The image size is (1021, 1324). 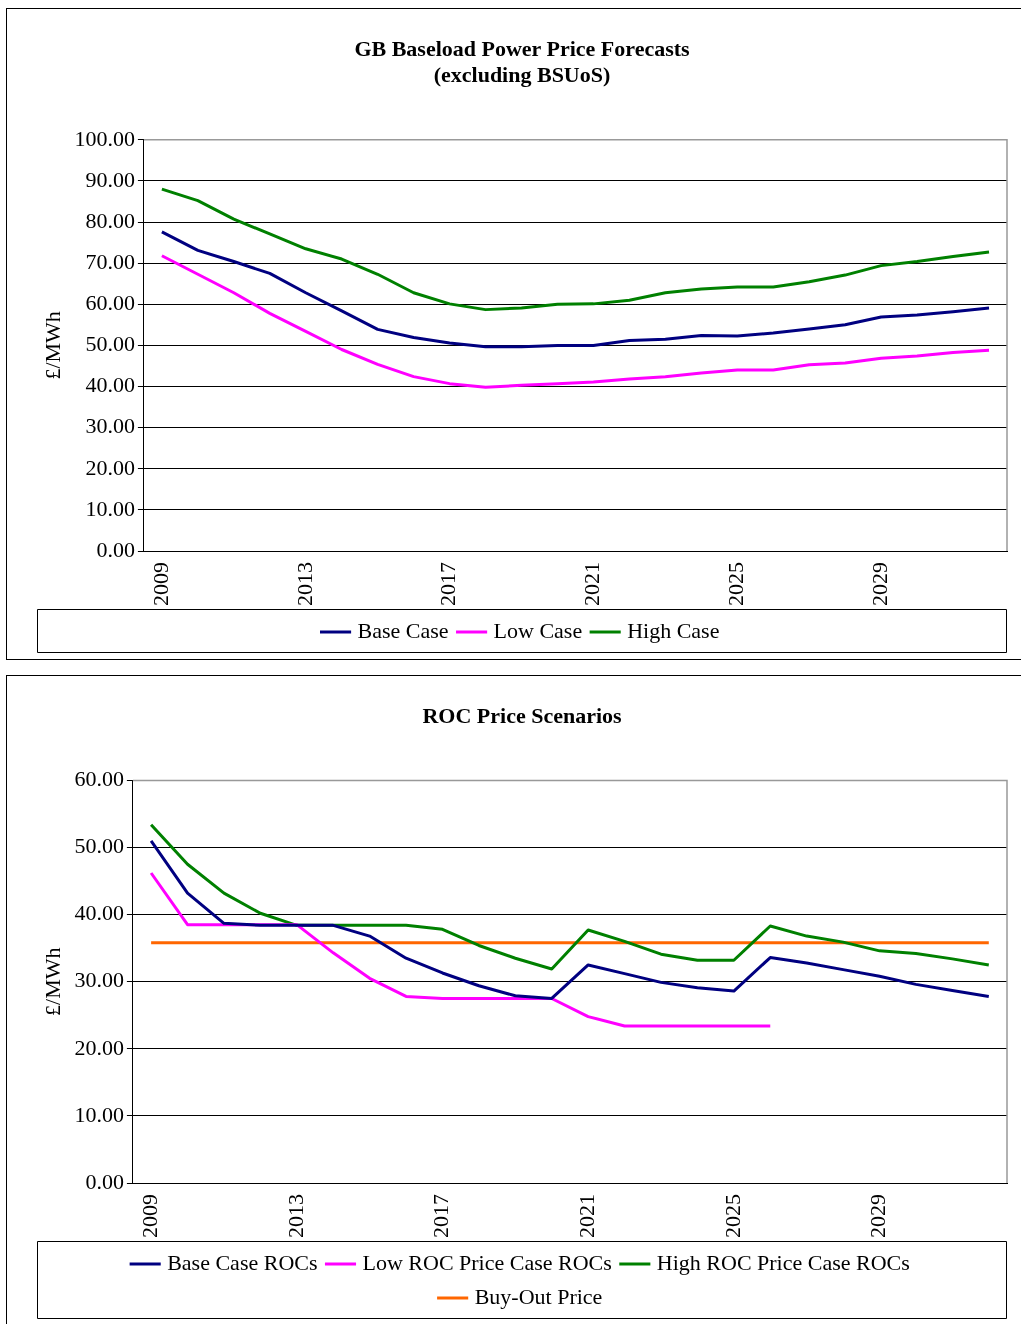 I want to click on legend-label: High Case, so click(x=673, y=630).